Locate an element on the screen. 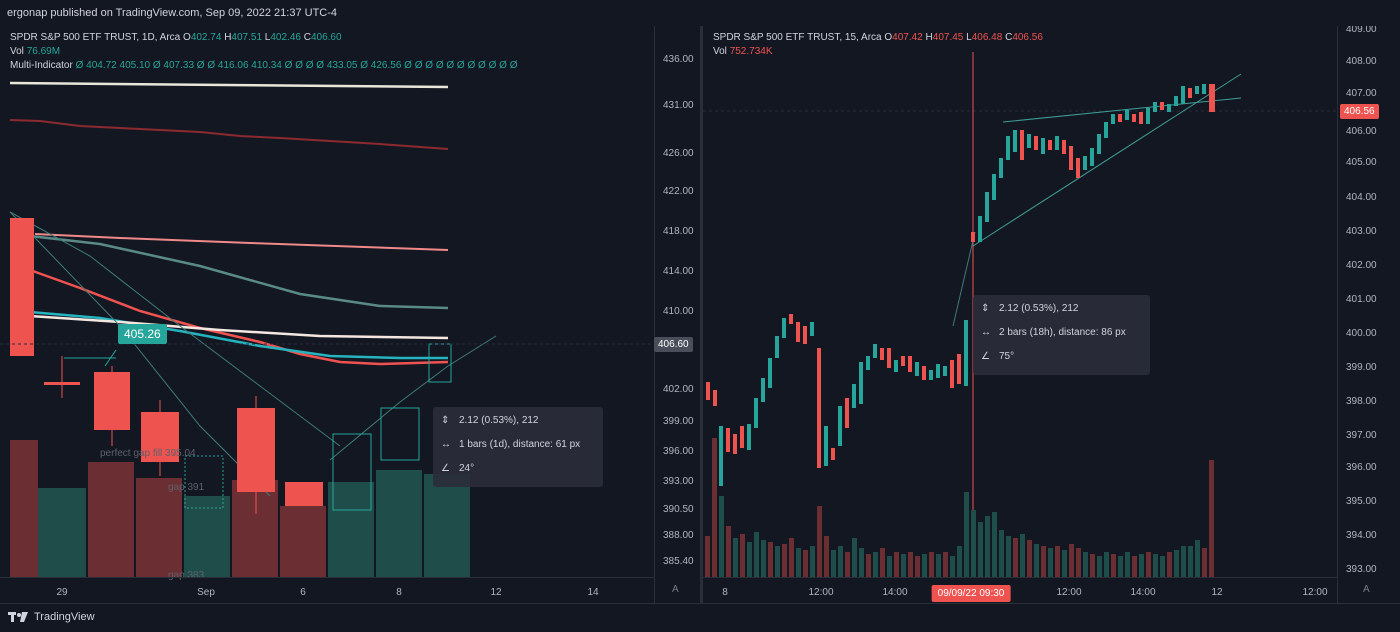 The width and height of the screenshot is (1400, 632). left-auto-scale-button: A is located at coordinates (675, 589).